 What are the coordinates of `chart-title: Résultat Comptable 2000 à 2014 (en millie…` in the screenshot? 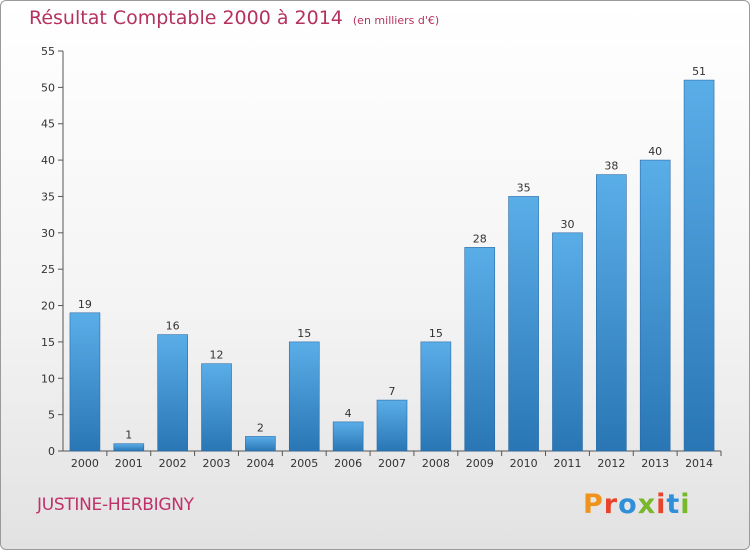 It's located at (234, 18).